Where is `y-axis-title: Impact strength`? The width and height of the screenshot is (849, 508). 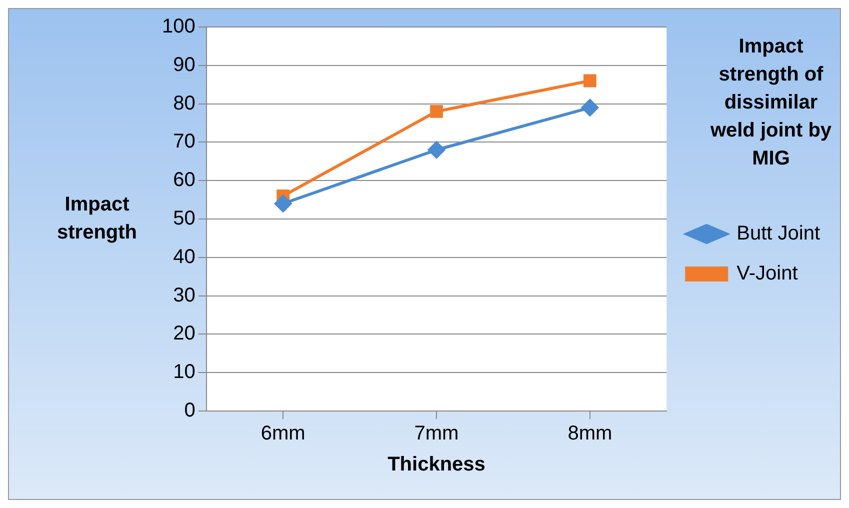
y-axis-title: Impact strength is located at coordinates (97, 219).